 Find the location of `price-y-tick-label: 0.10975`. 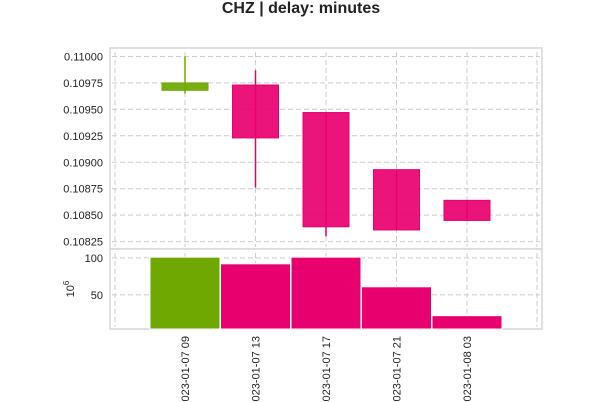

price-y-tick-label: 0.10975 is located at coordinates (83, 84).